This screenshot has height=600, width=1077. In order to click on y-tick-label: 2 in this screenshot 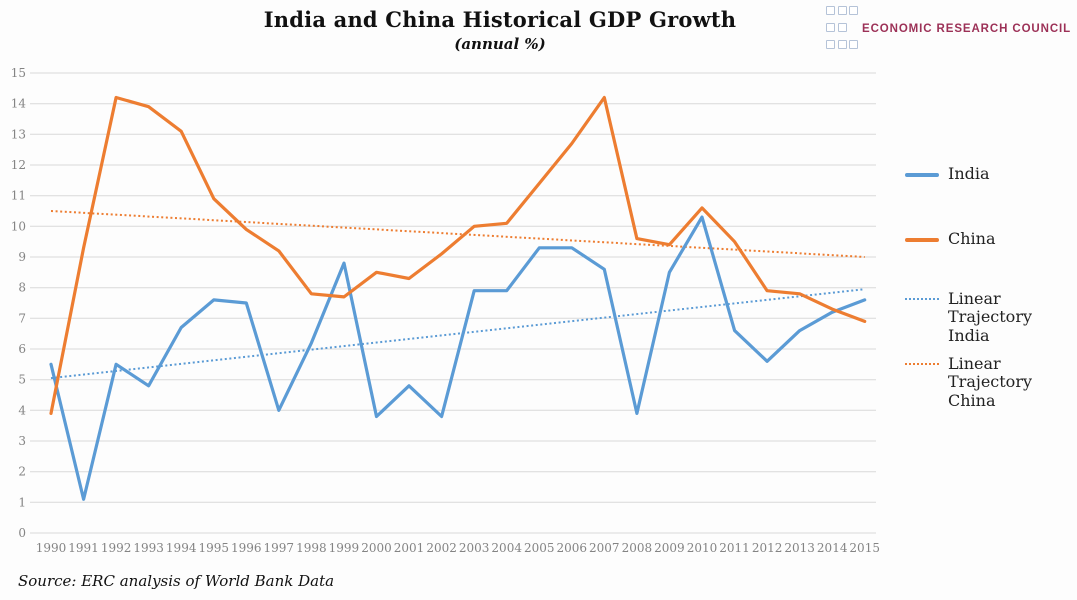, I will do `click(22, 472)`.